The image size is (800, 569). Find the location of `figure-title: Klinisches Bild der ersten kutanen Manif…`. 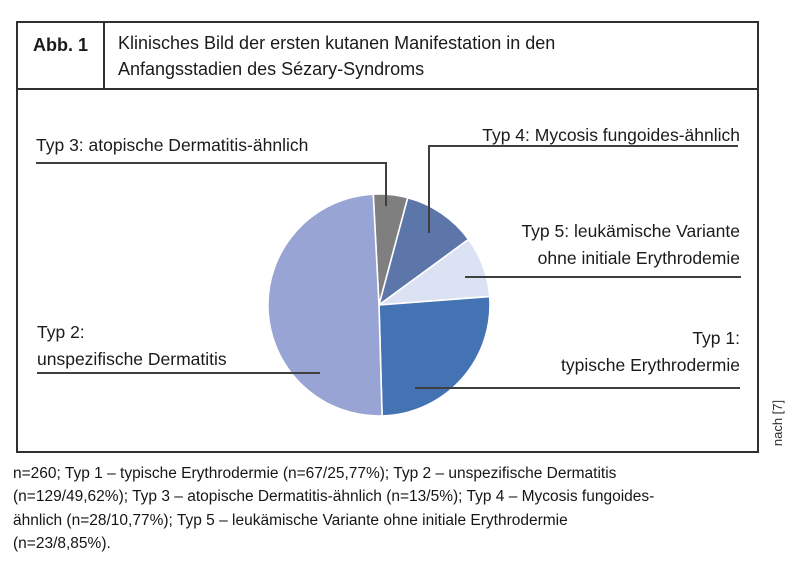

figure-title: Klinisches Bild der ersten kutanen Manif… is located at coordinates (337, 56).